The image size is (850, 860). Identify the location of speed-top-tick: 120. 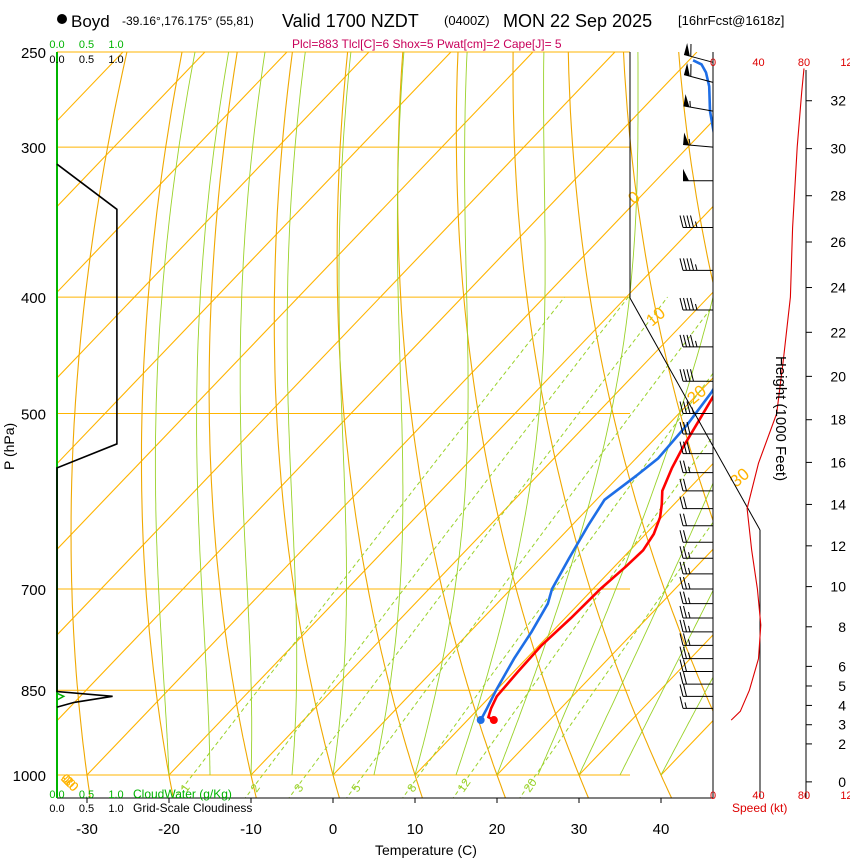
(845, 63).